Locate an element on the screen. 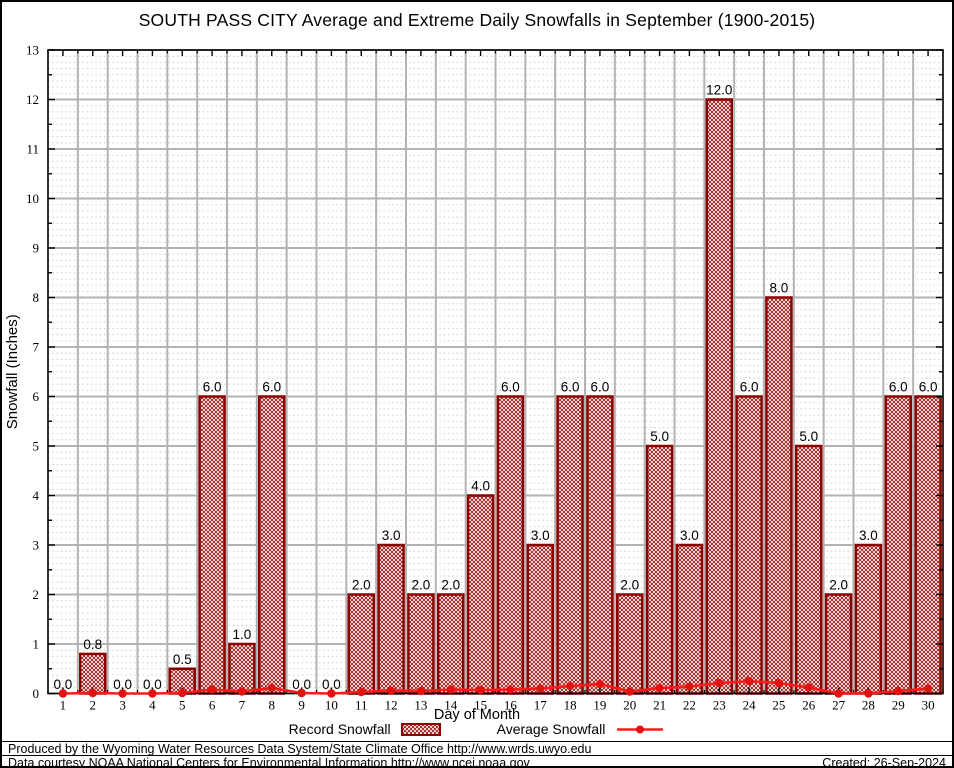 The image size is (954, 768). svg-text: 22 is located at coordinates (689, 705).